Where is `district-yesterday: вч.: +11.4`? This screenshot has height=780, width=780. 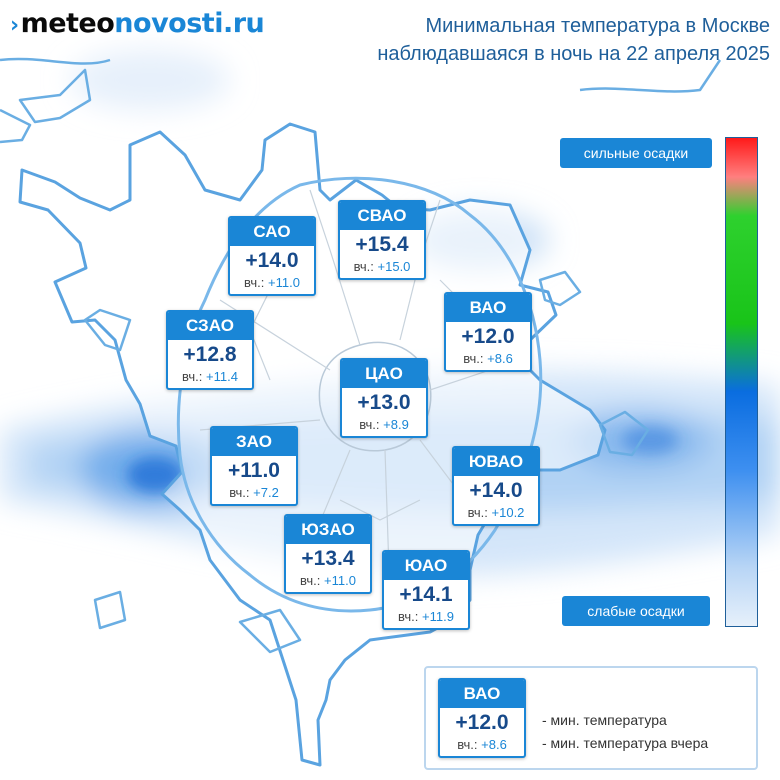
district-yesterday: вч.: +11.4 is located at coordinates (210, 378).